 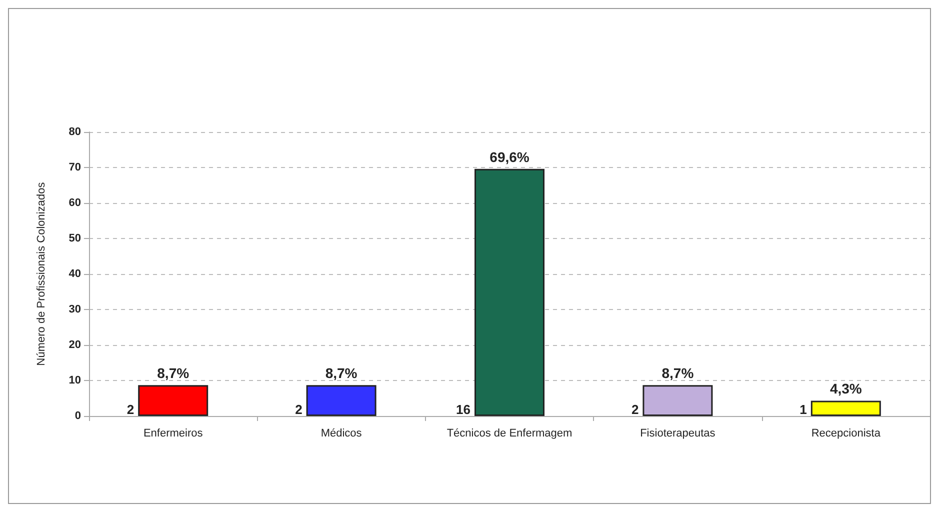 What do you see at coordinates (42, 274) in the screenshot?
I see `y-axis-title: Número de Profissionais Colonizados` at bounding box center [42, 274].